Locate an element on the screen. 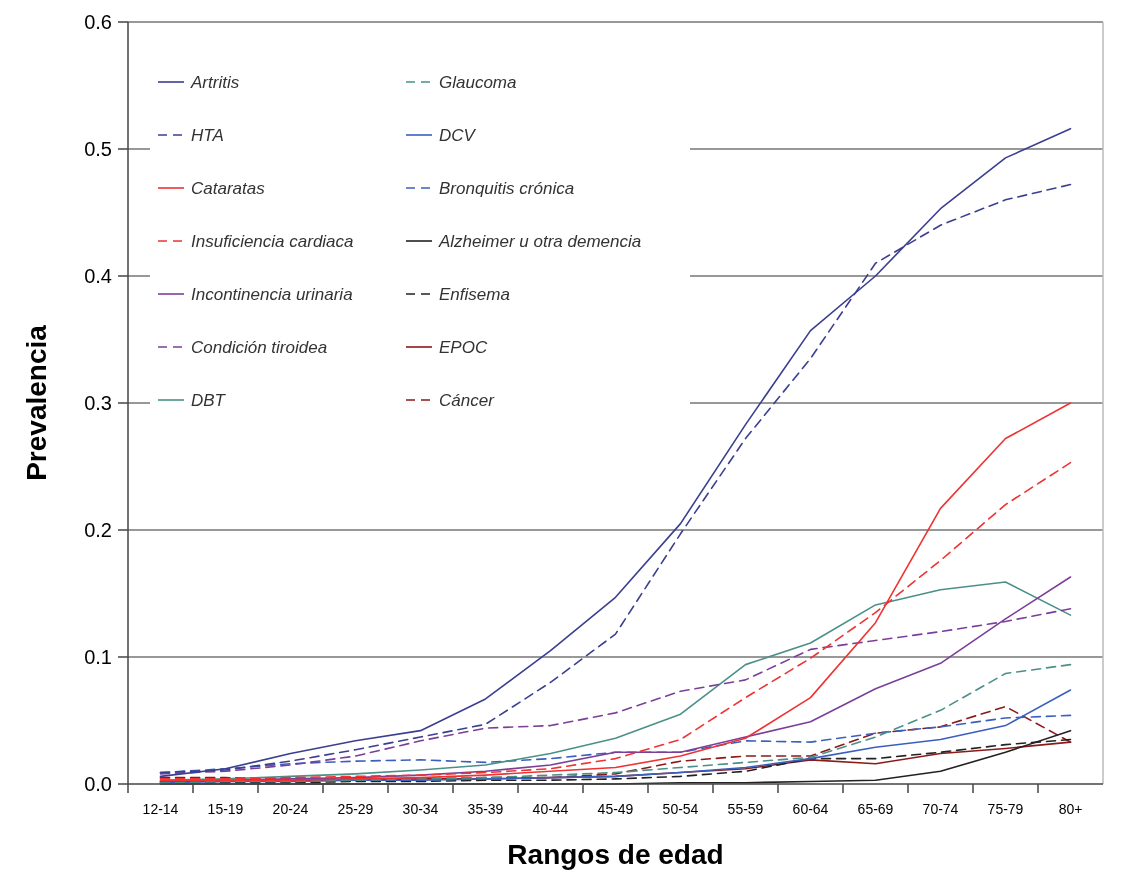 The width and height of the screenshot is (1123, 878). x-tick-label: 35-39 is located at coordinates (485, 809).